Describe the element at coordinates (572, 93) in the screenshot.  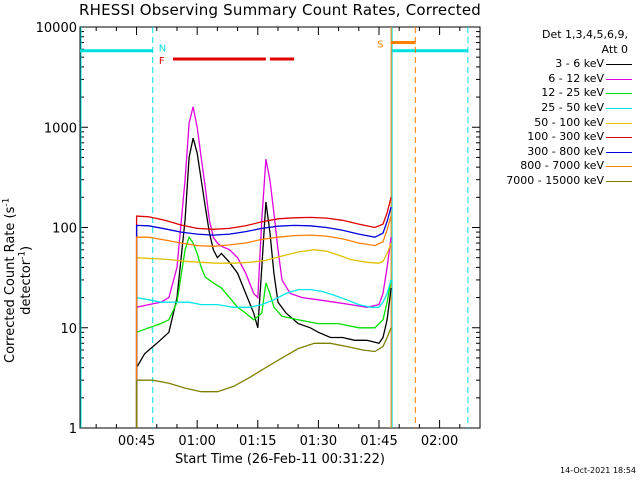
I see `legend-label: 12 - 25 keV` at that location.